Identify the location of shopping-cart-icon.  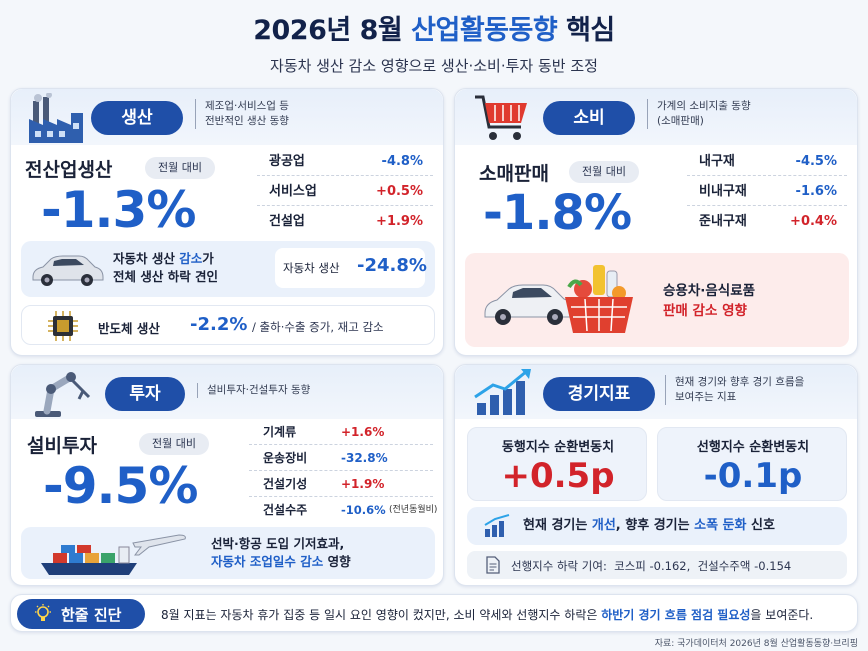
(501, 117).